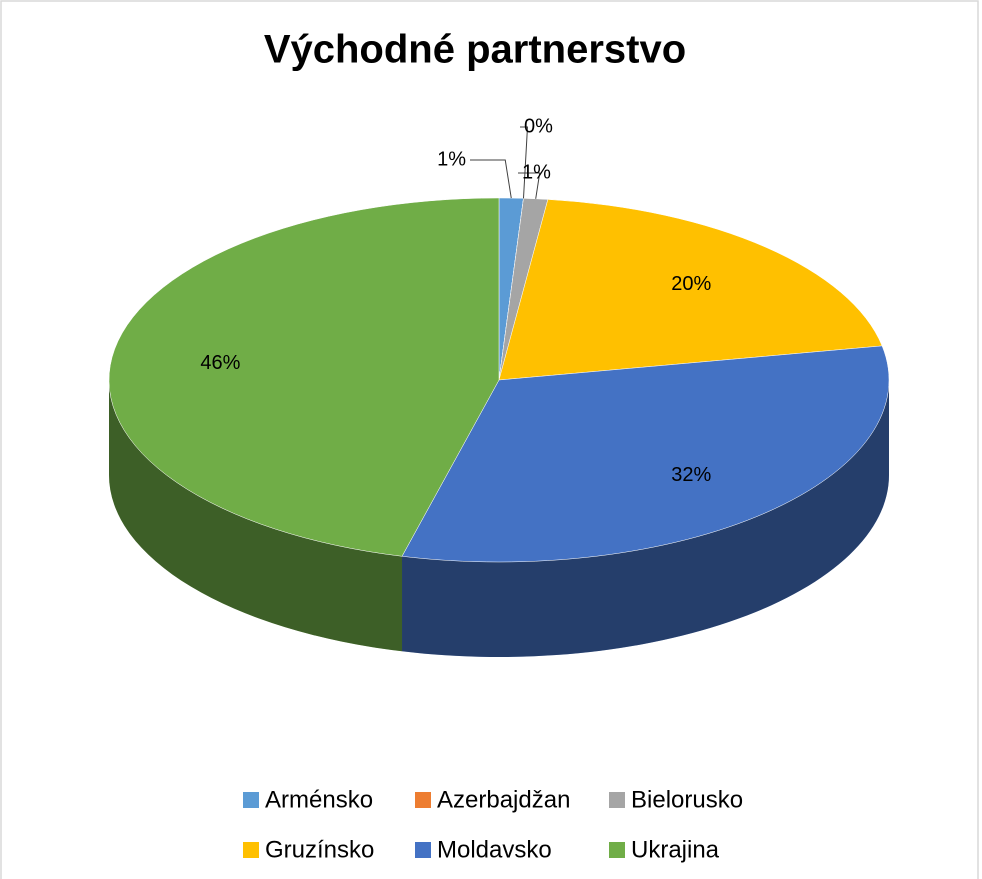 The height and width of the screenshot is (879, 982). I want to click on chart-title: Východné partnerstvo, so click(475, 50).